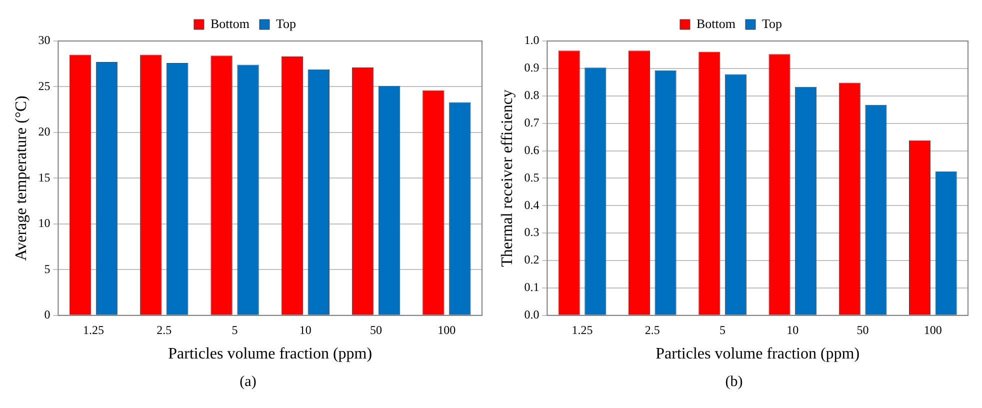  What do you see at coordinates (507, 178) in the screenshot?
I see `y-axis-title: Thermal receiver efficiency` at bounding box center [507, 178].